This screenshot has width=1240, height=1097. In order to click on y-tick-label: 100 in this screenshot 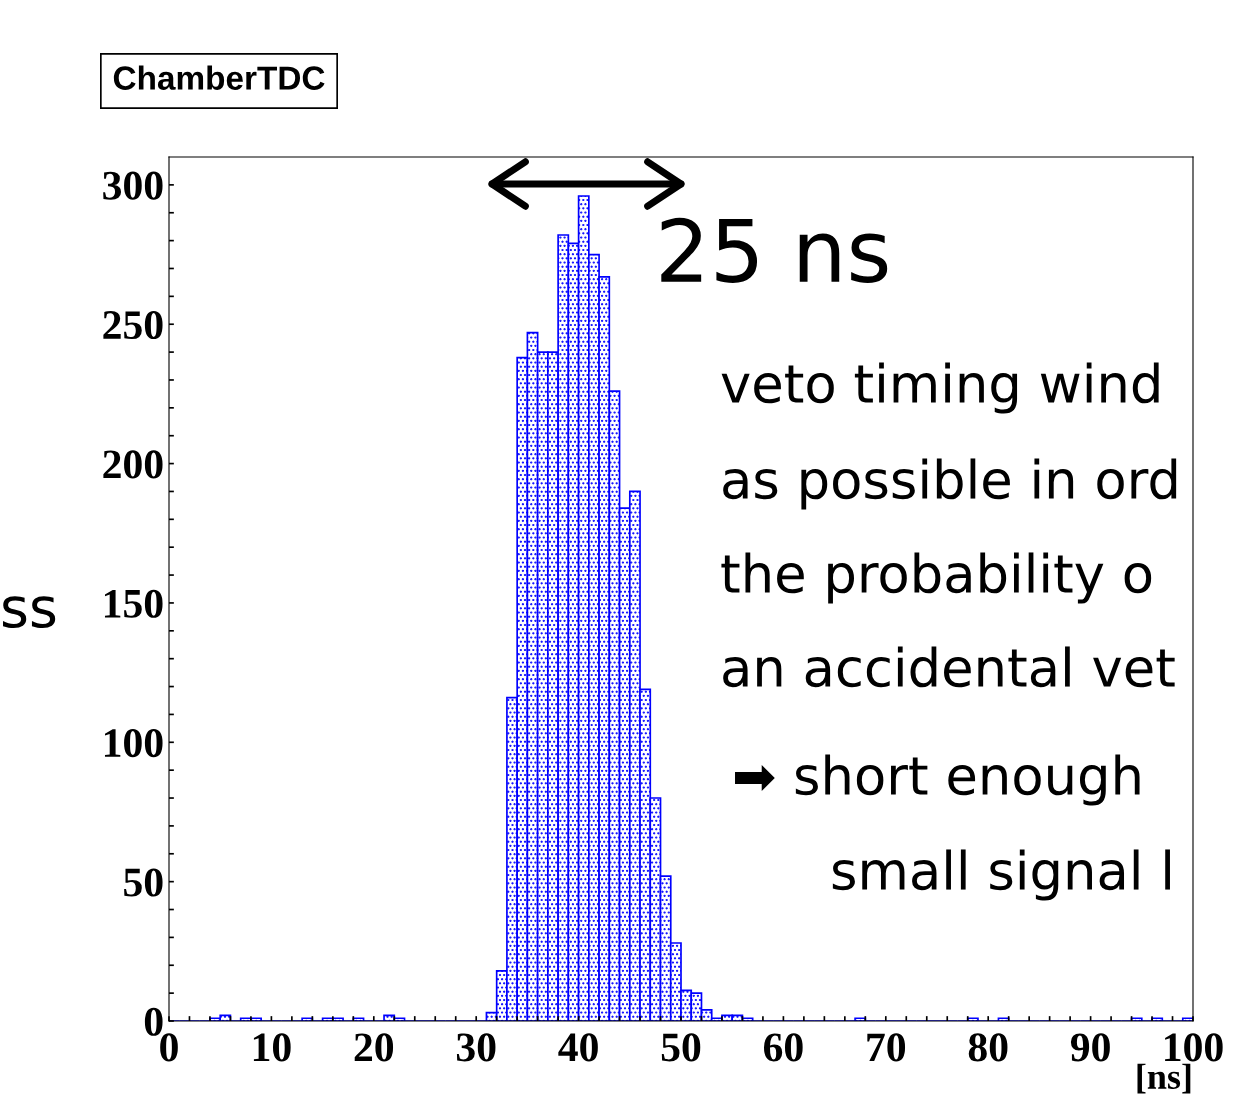, I will do `click(133, 743)`.